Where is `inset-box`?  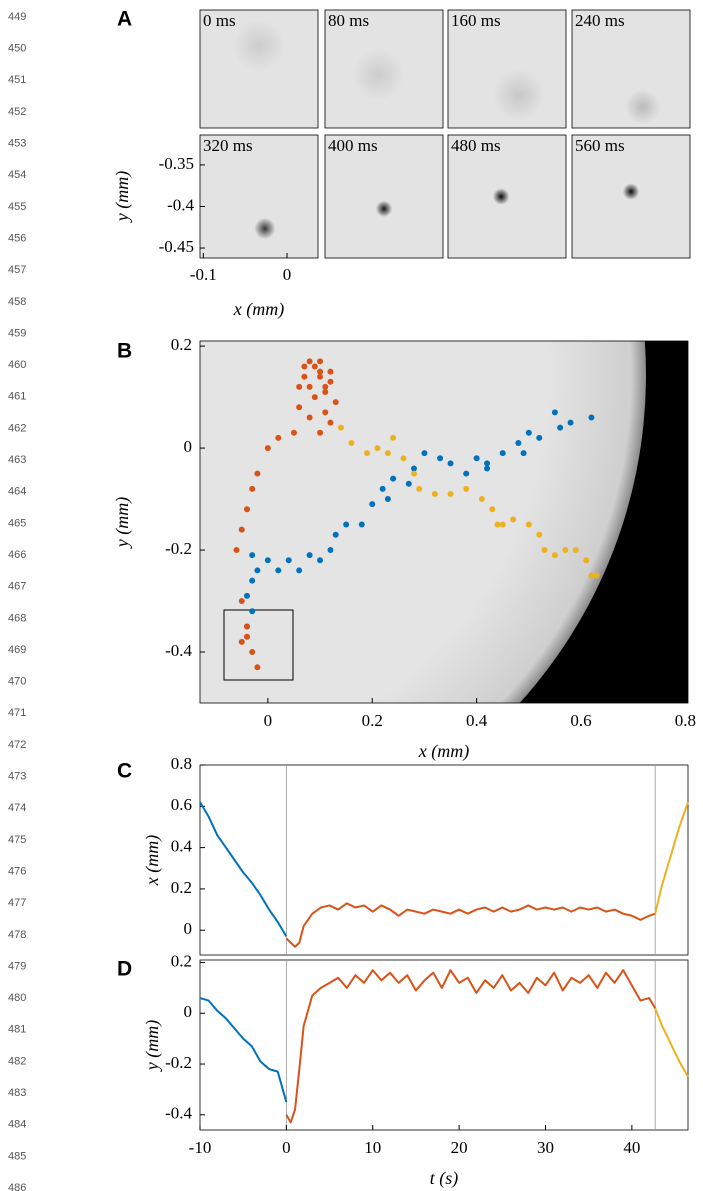
inset-box is located at coordinates (258, 645).